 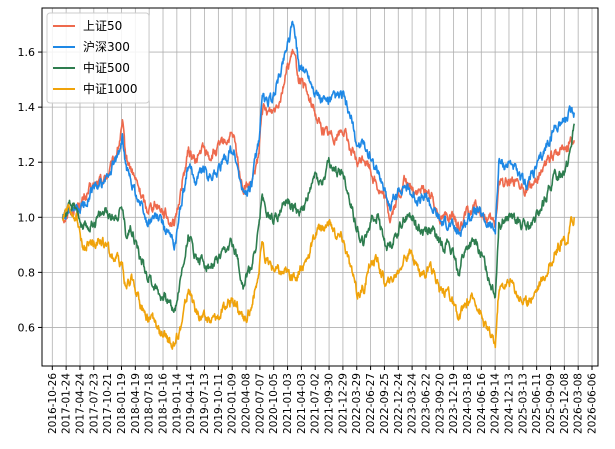 I want to click on legend-label: 中证1000, so click(x=110, y=88).